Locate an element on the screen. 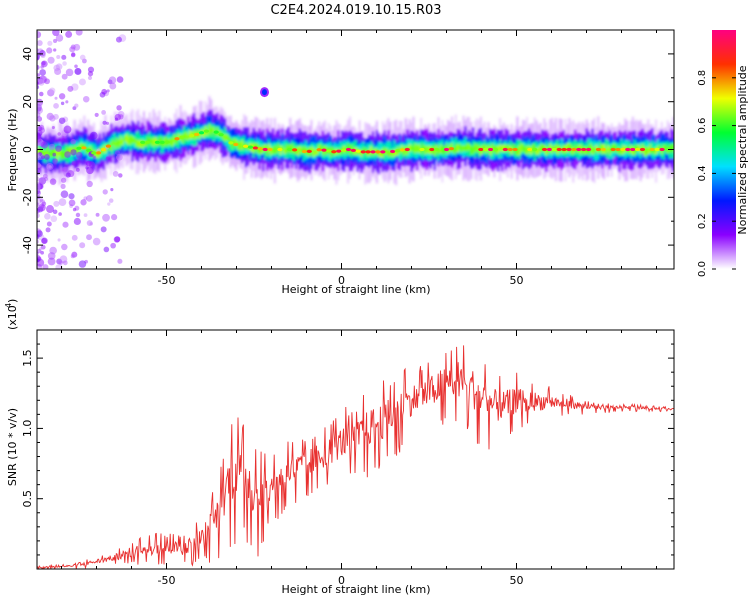 The width and height of the screenshot is (750, 604). y-tick-label: -20 is located at coordinates (27, 197).